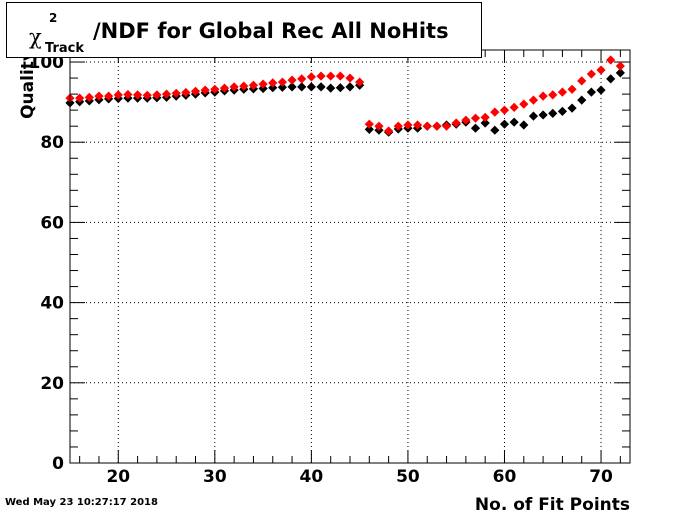 This screenshot has width=700, height=514. What do you see at coordinates (215, 477) in the screenshot?
I see `x-tick-label: 30` at bounding box center [215, 477].